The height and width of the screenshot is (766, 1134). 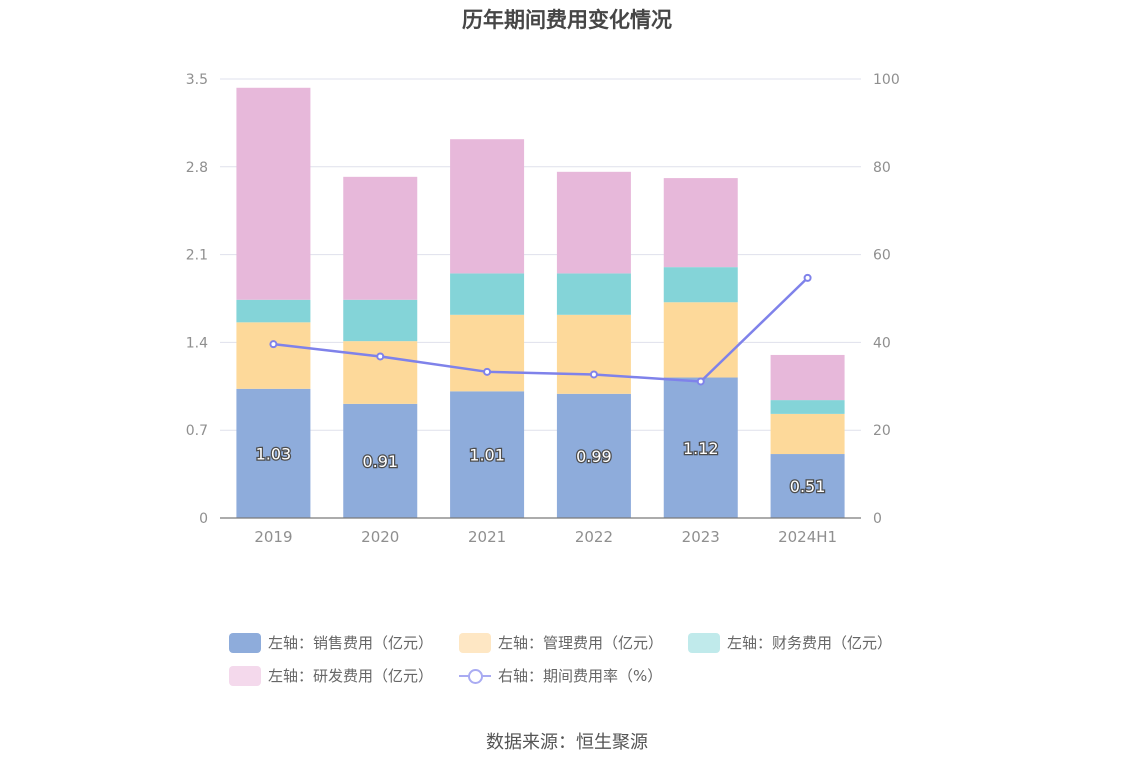 I want to click on legend-item-rate: 右轴：期间费用率（%）, so click(x=560, y=675).